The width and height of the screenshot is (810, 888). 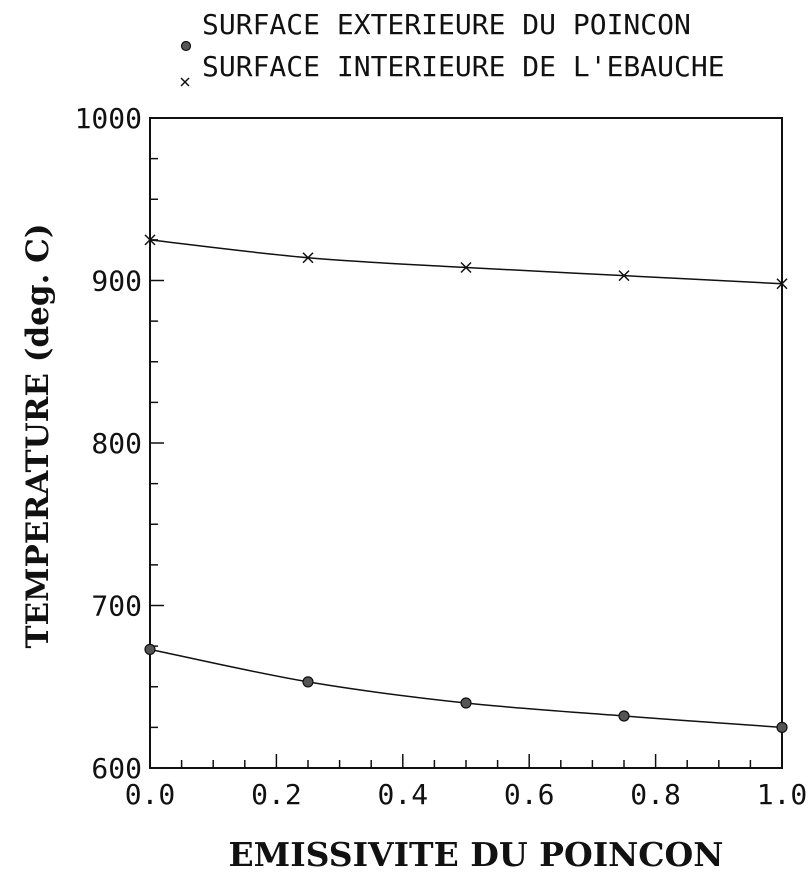 I want to click on legend-marker-cross, so click(x=185, y=82).